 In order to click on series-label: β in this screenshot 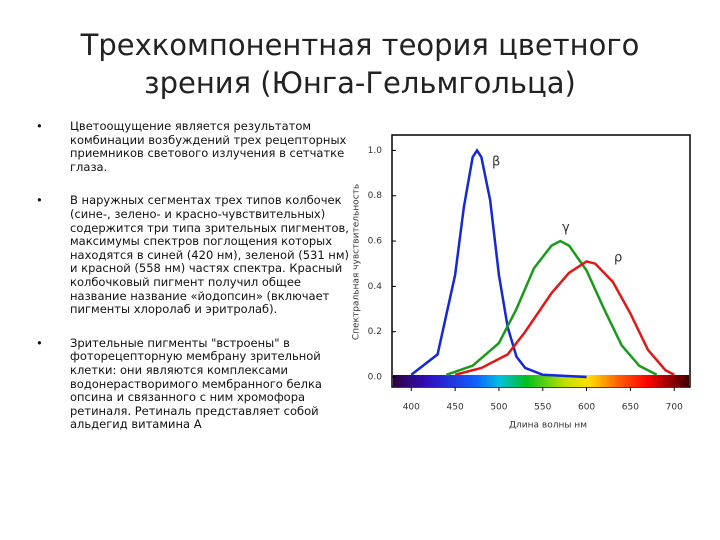, I will do `click(496, 162)`.